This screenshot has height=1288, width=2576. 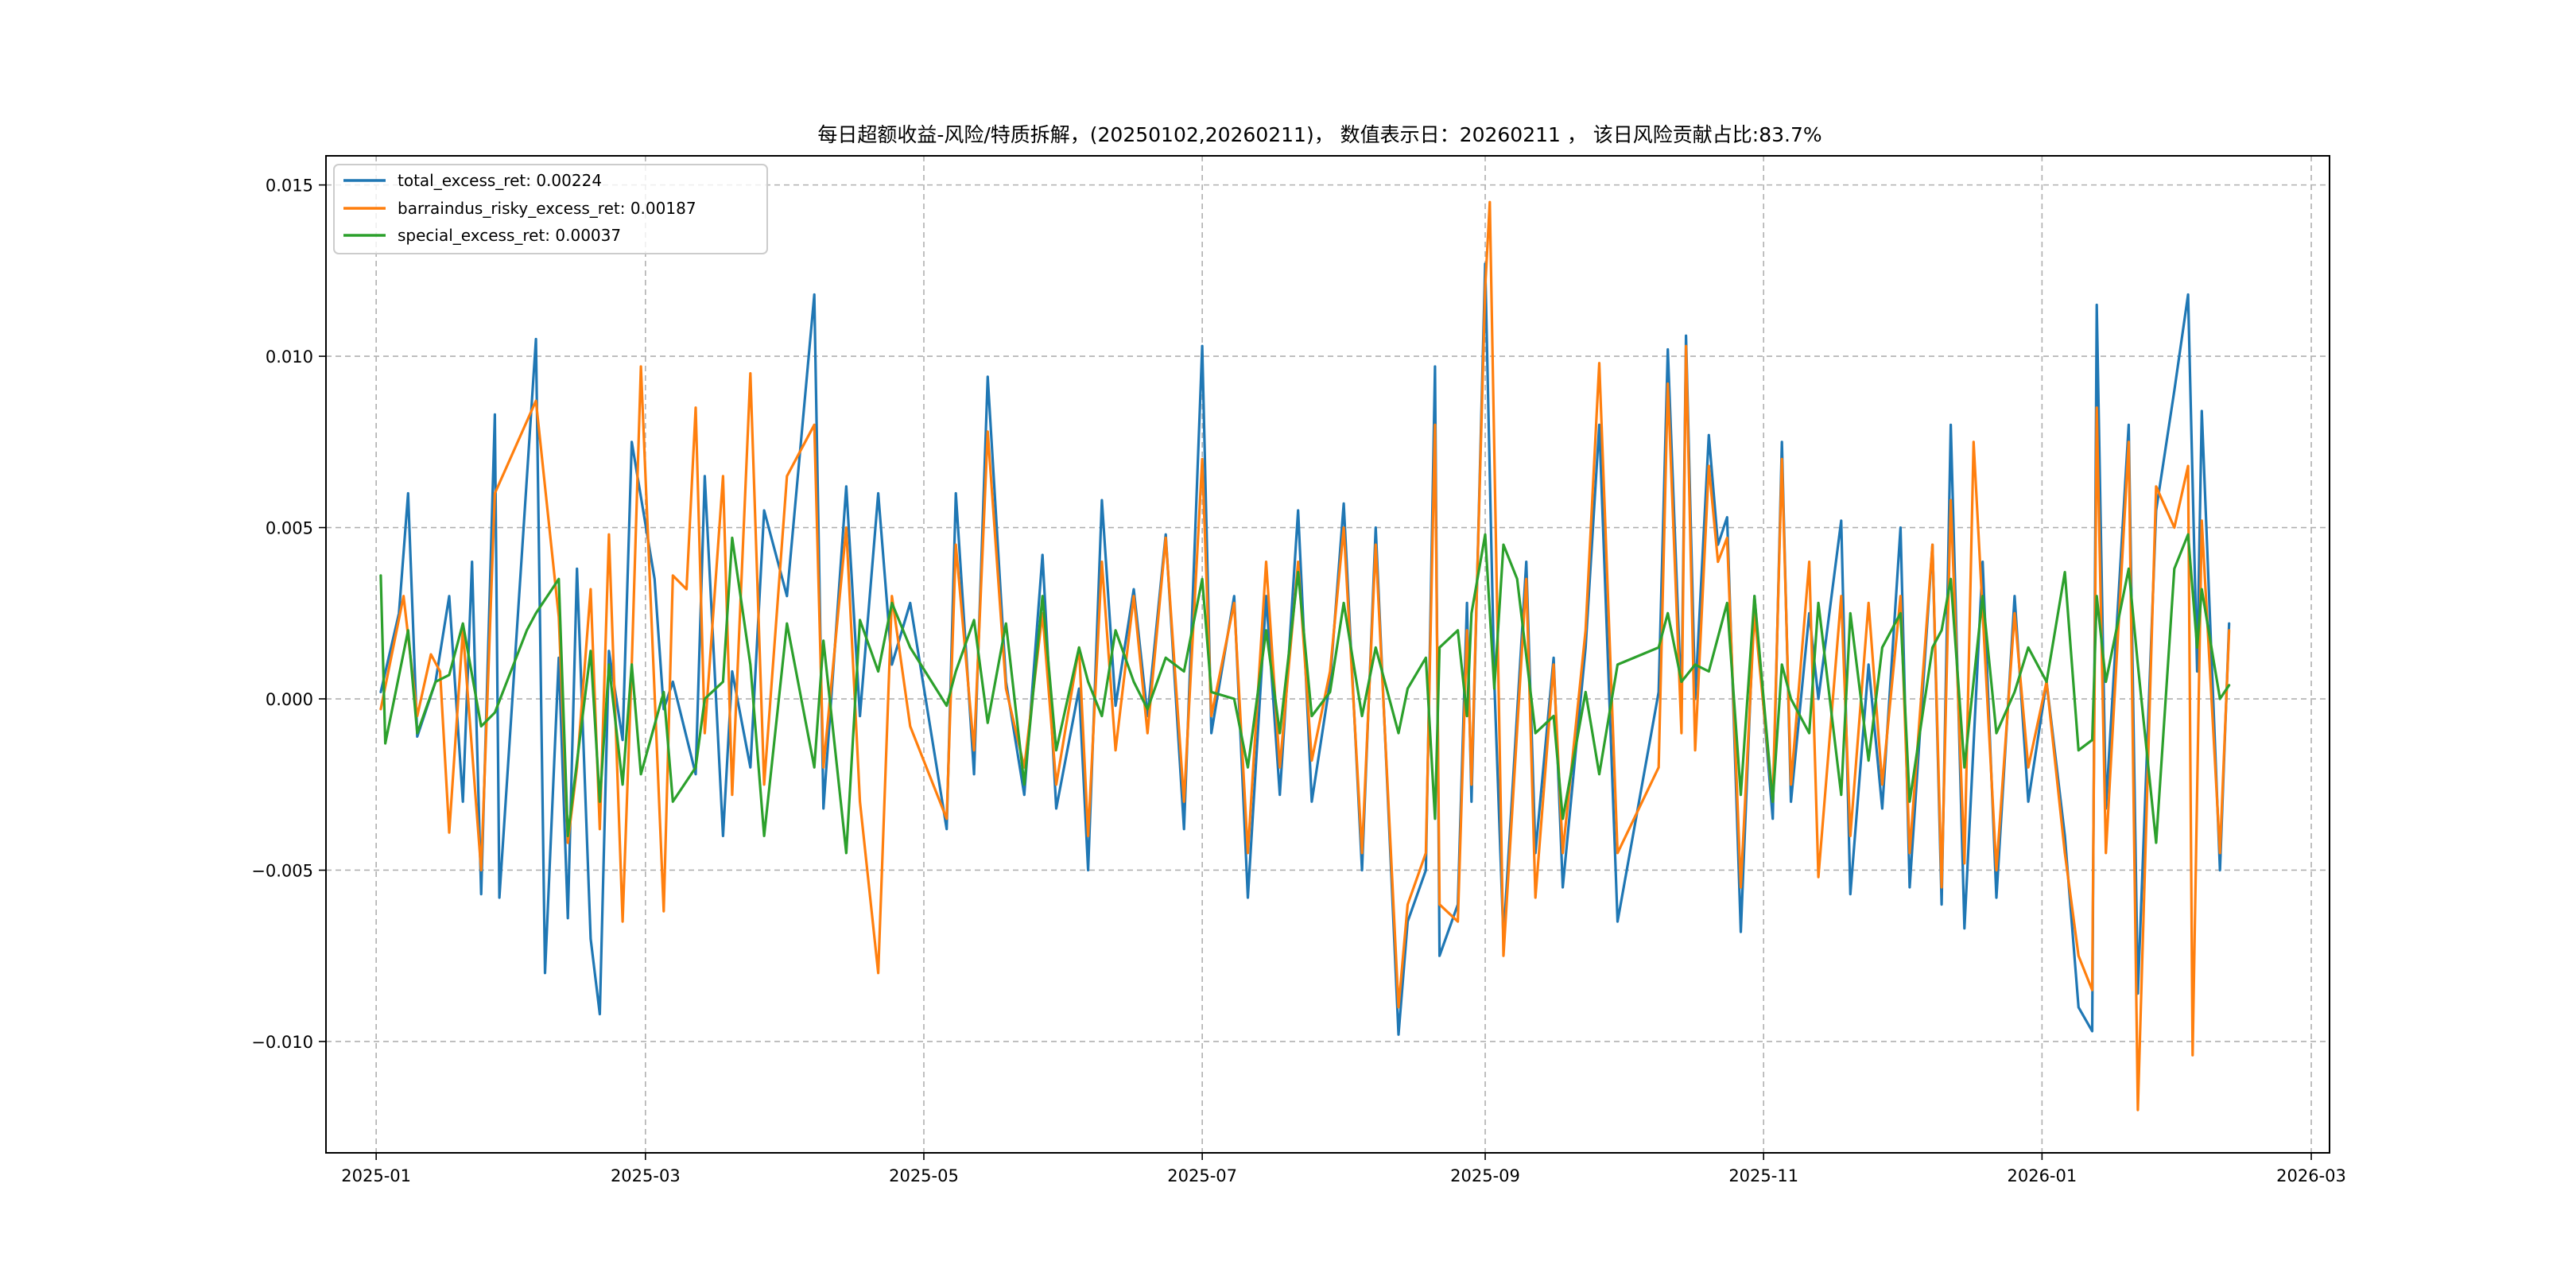 What do you see at coordinates (290, 528) in the screenshot?
I see `y-tick-label: 0.005` at bounding box center [290, 528].